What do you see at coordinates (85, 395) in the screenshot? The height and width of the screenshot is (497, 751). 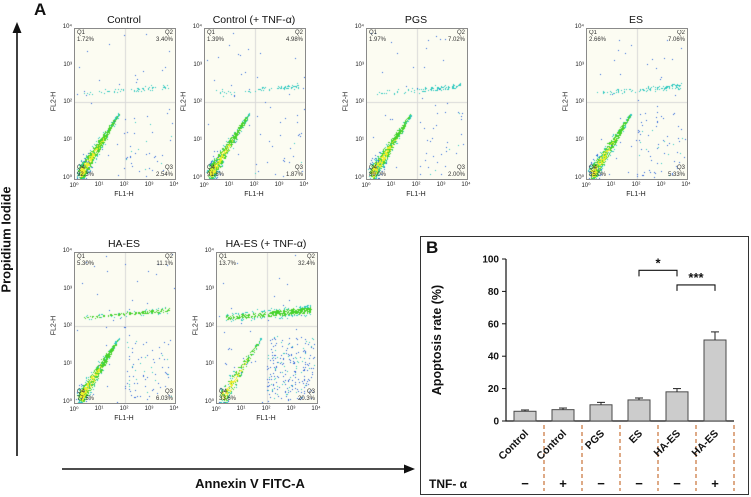 I see `quadrant-q4: Q4 77.5%` at bounding box center [85, 395].